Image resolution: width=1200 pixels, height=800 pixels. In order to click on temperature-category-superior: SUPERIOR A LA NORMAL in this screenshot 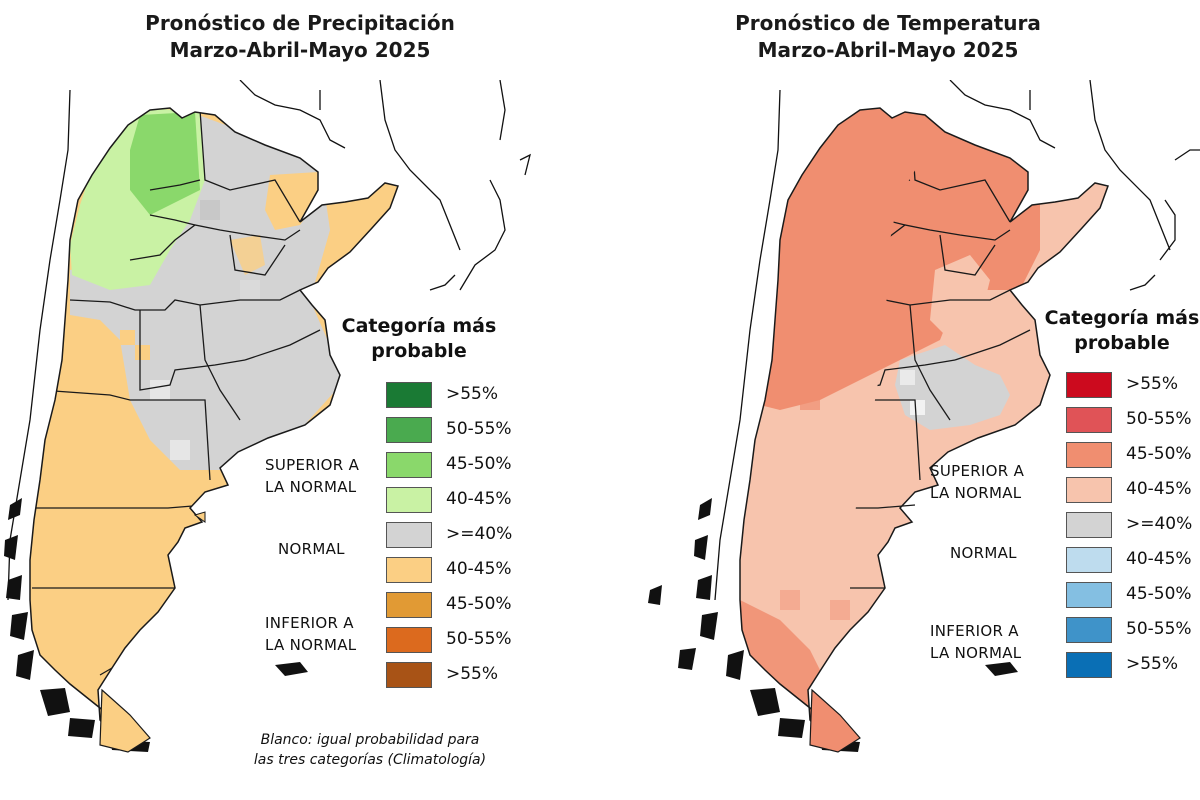, I will do `click(977, 482)`.